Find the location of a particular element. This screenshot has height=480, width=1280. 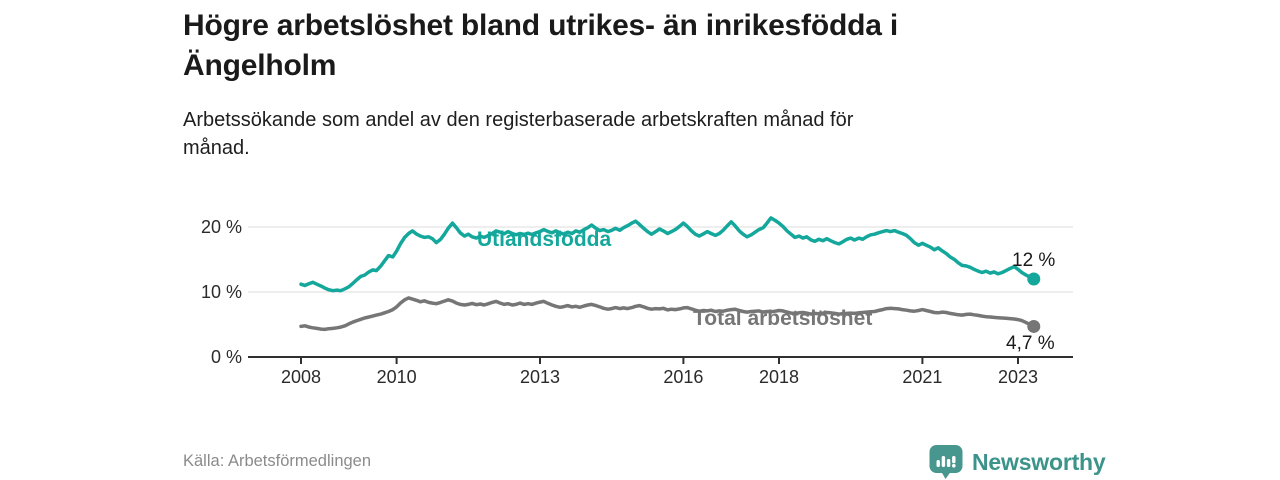

x-tick-label-2023: 2023 is located at coordinates (1018, 377).